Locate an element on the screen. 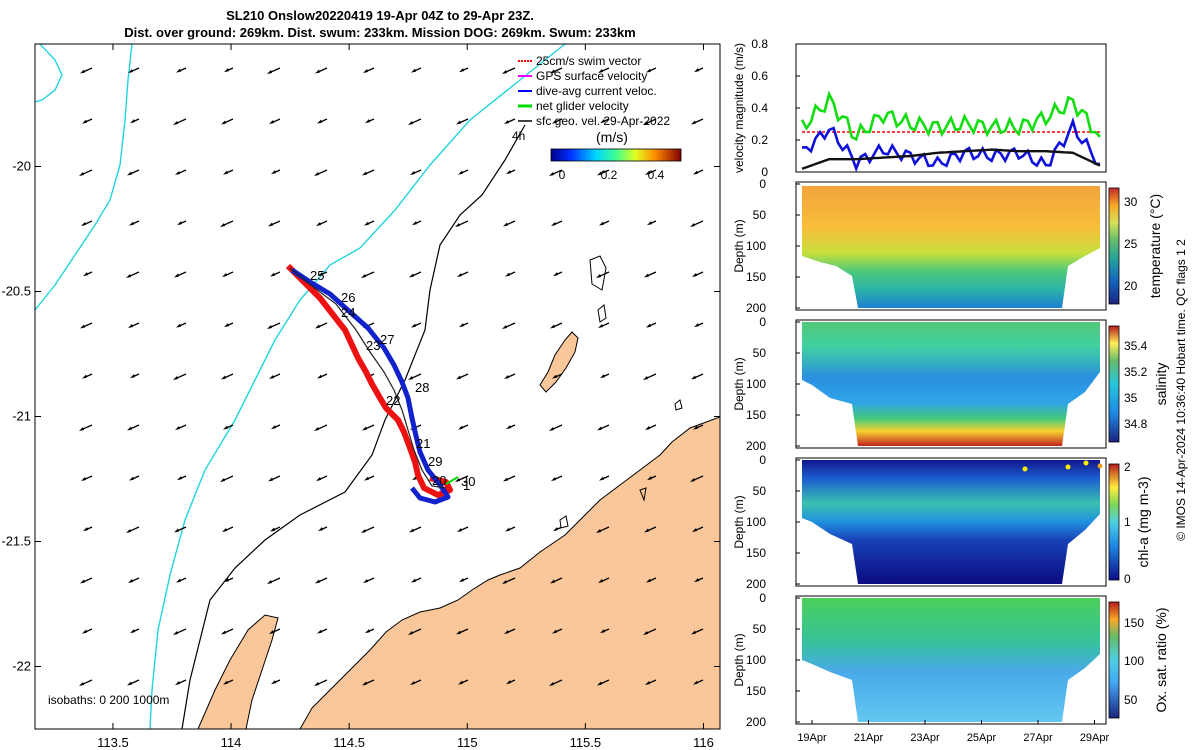  land-barrow-island is located at coordinates (559, 362).